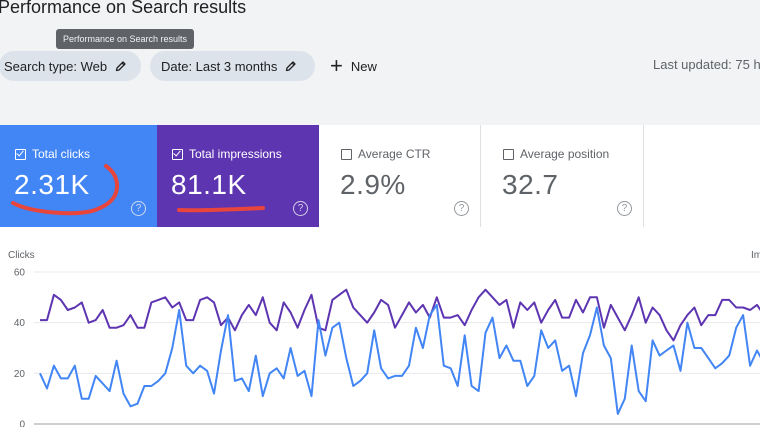  Describe the element at coordinates (363, 66) in the screenshot. I see `new-label: New` at that location.